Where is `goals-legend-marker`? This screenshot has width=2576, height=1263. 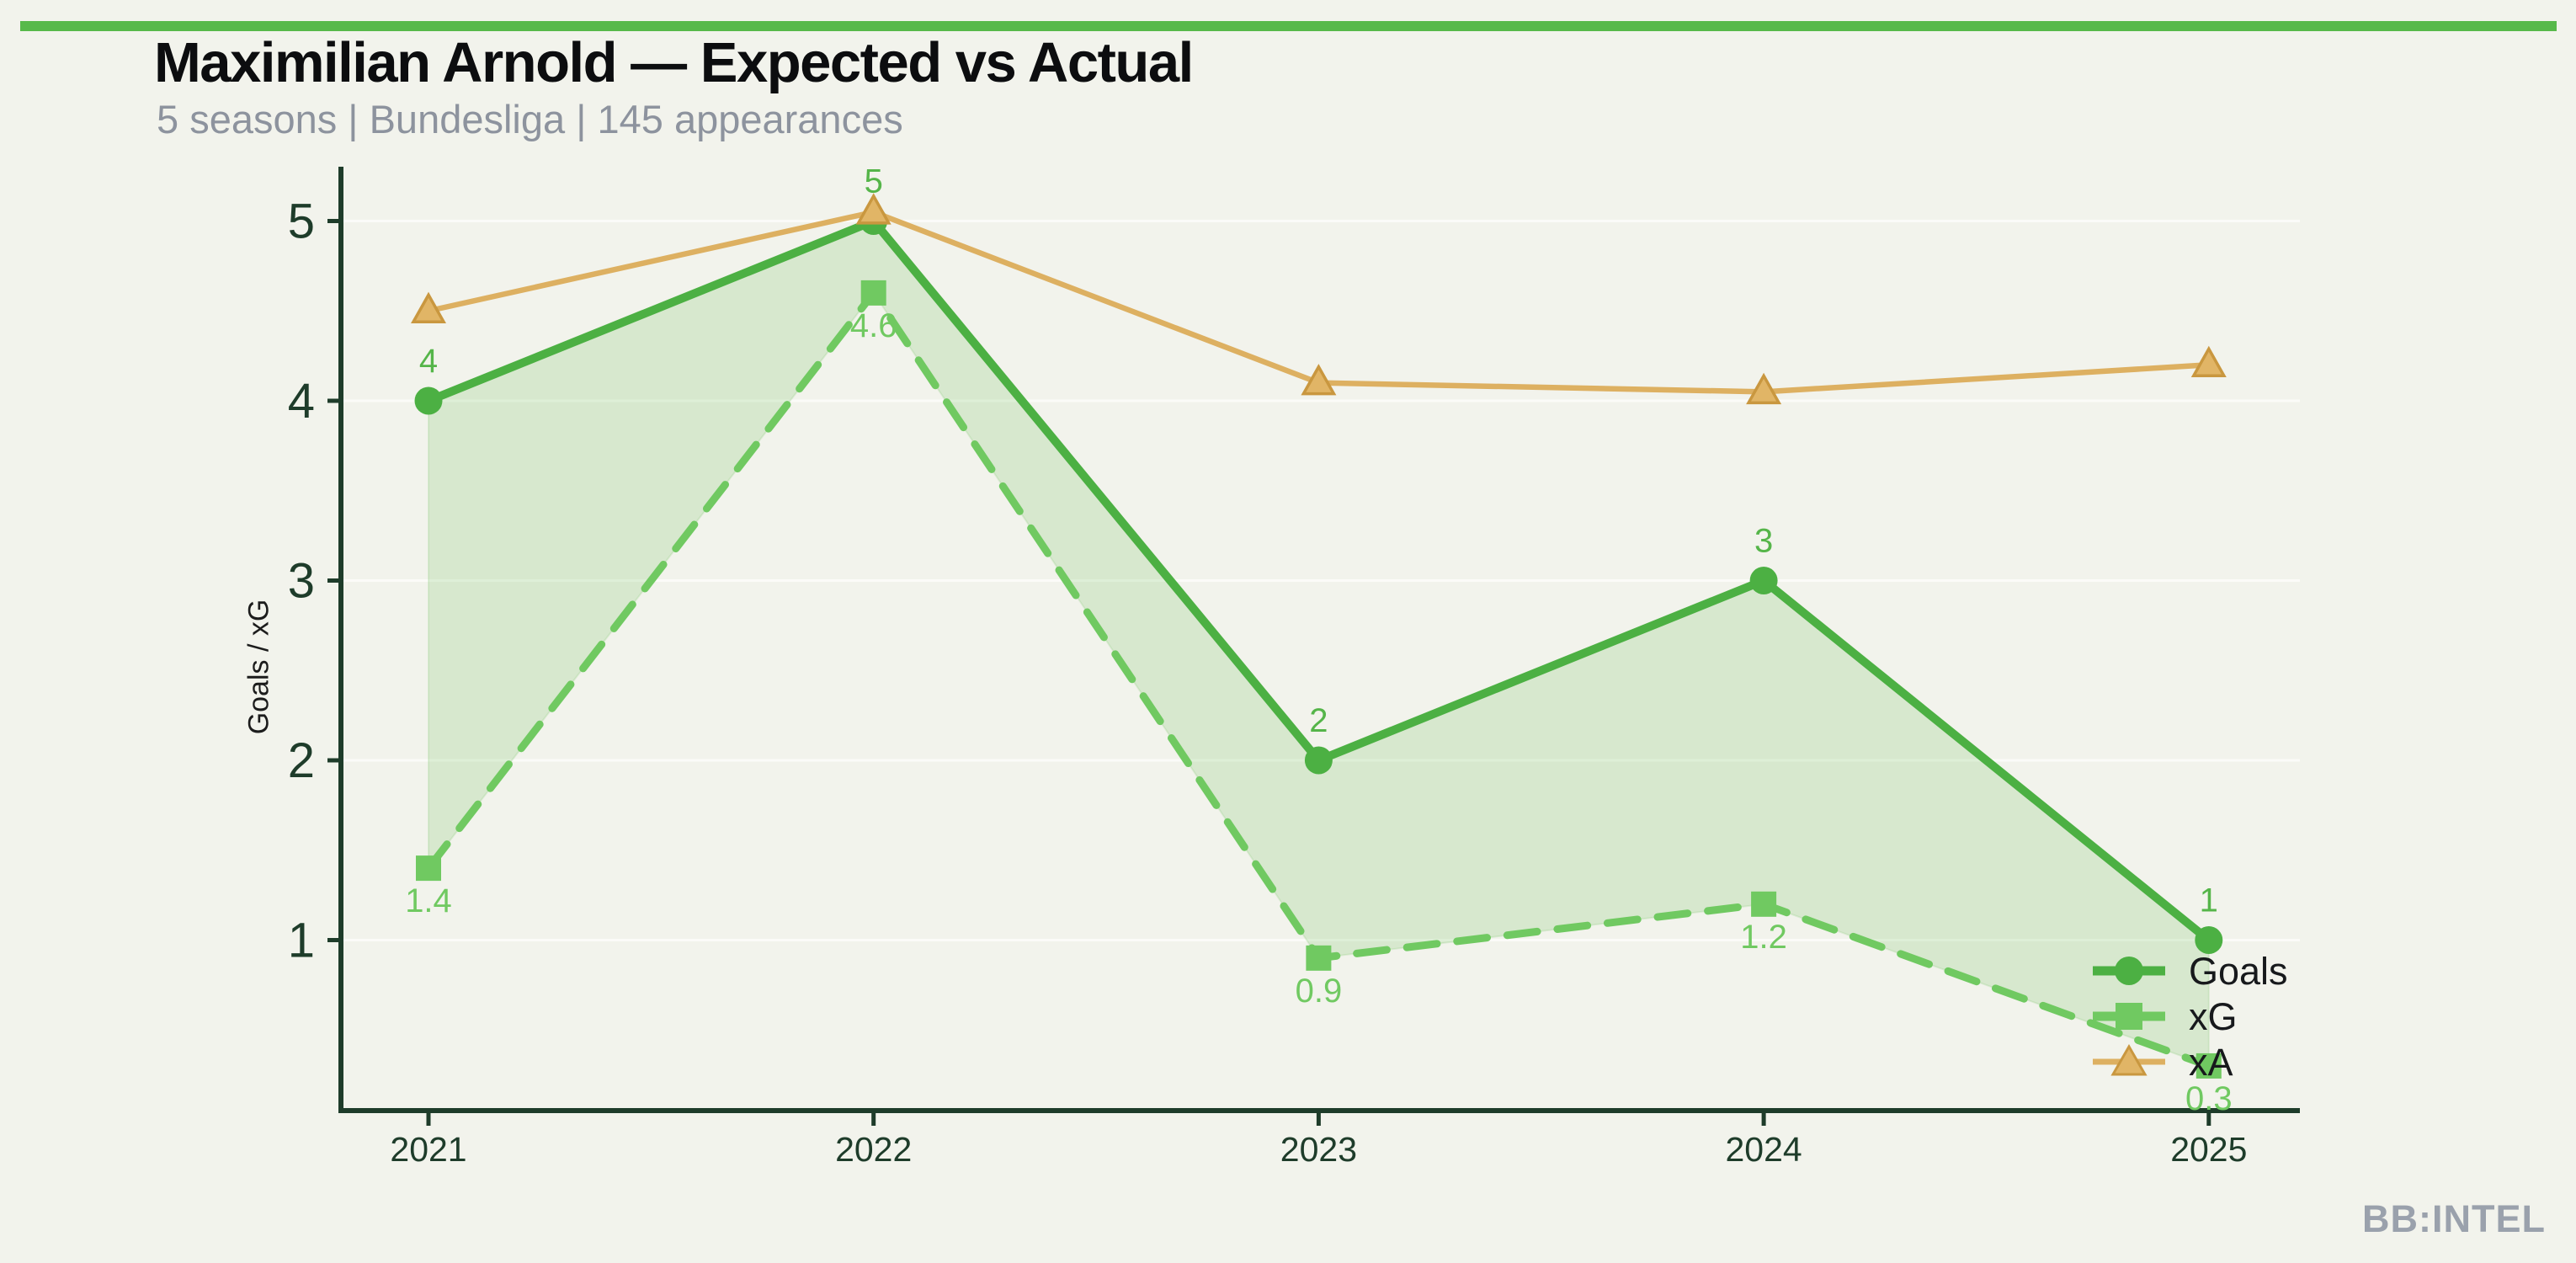
goals-legend-marker is located at coordinates (2129, 971).